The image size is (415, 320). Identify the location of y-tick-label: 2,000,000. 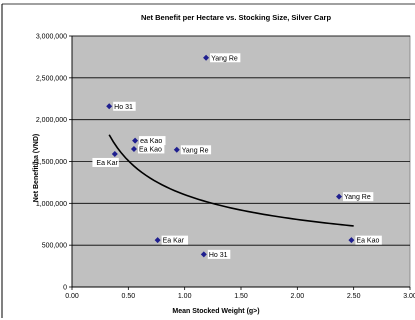
(51, 120).